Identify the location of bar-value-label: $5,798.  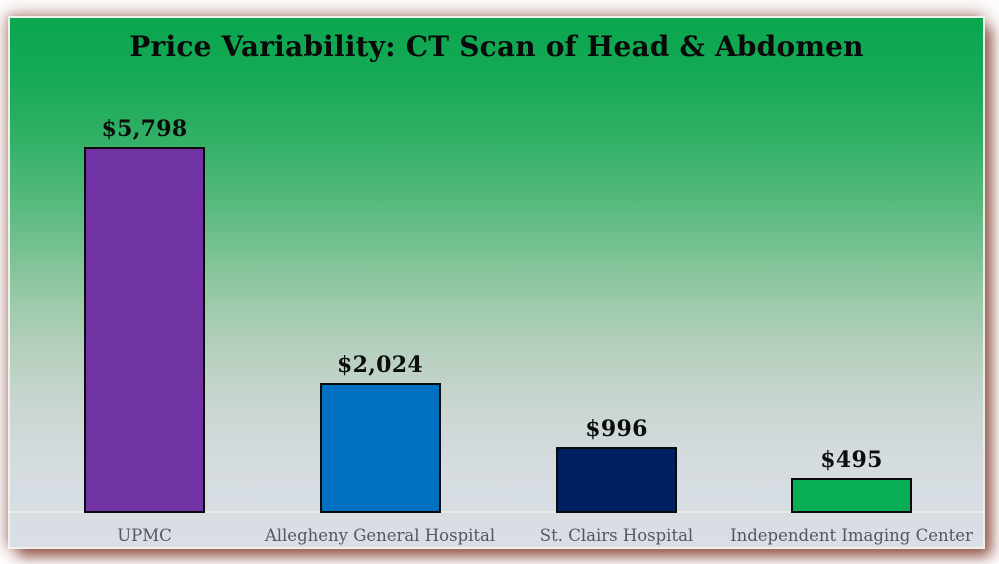
(144, 129).